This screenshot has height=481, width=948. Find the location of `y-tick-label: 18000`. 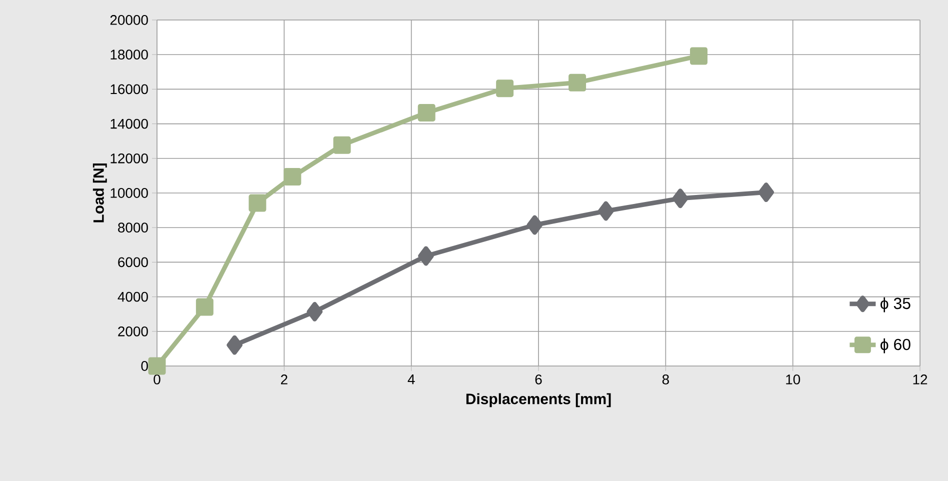

y-tick-label: 18000 is located at coordinates (129, 55).